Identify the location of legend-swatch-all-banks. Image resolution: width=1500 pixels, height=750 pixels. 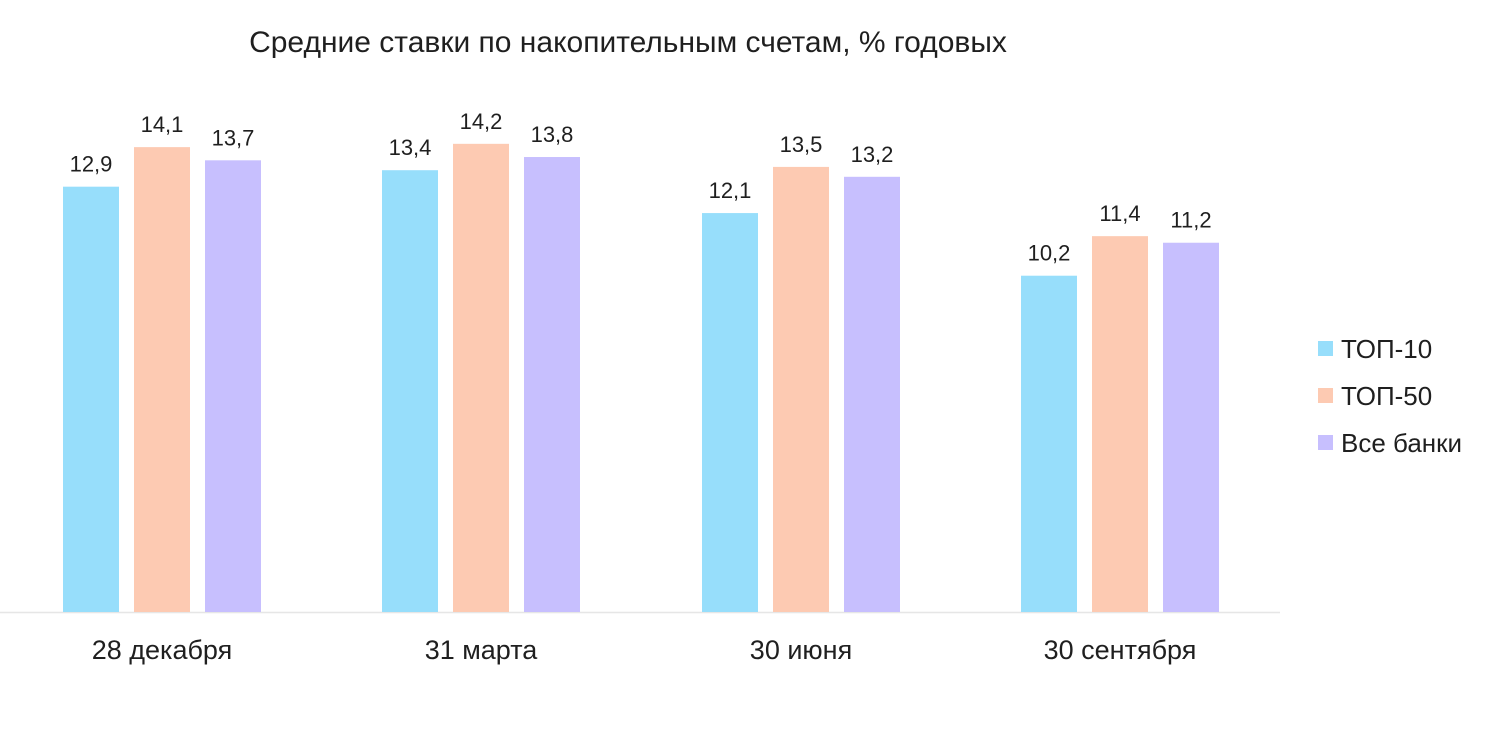
(1325, 442).